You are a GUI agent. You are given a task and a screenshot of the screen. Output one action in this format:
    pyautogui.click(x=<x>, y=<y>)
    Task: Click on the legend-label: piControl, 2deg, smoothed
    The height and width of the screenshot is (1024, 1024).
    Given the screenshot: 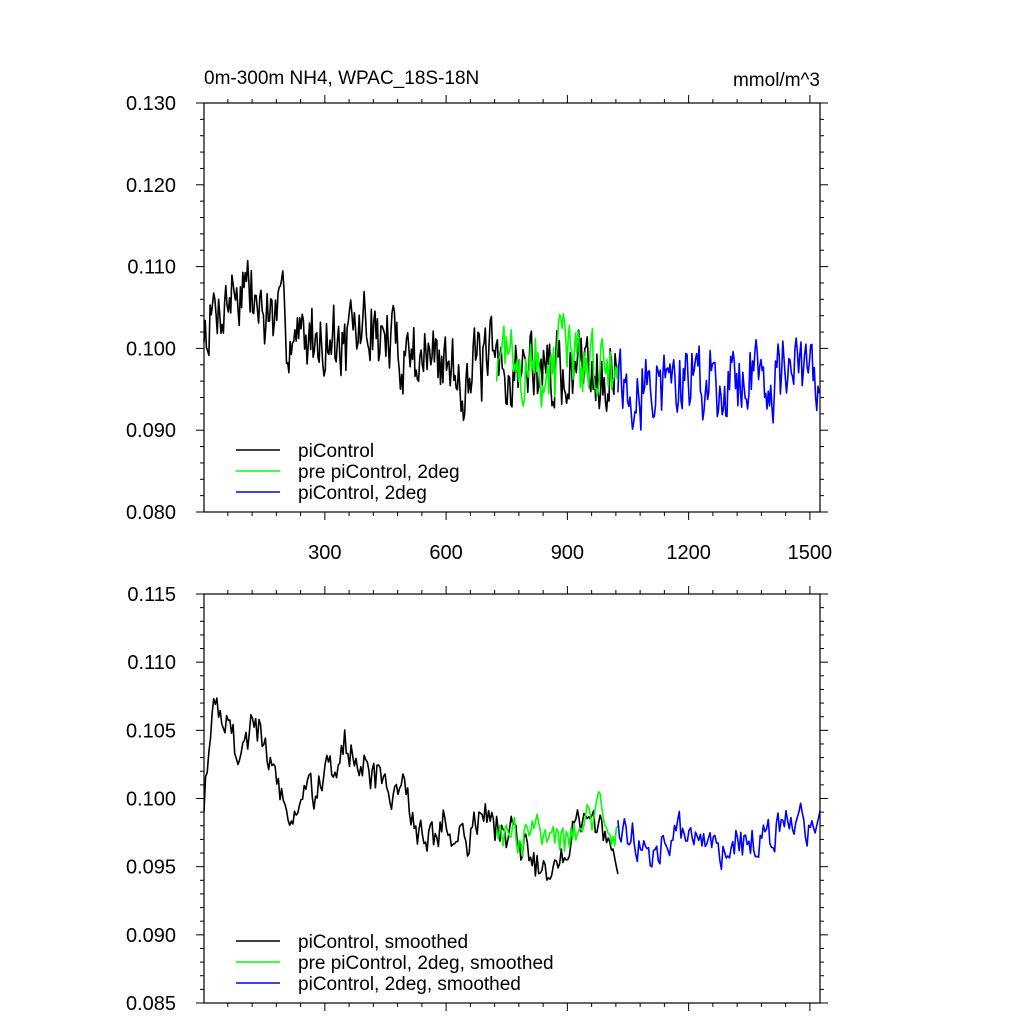 What is the action you would take?
    pyautogui.click(x=409, y=984)
    